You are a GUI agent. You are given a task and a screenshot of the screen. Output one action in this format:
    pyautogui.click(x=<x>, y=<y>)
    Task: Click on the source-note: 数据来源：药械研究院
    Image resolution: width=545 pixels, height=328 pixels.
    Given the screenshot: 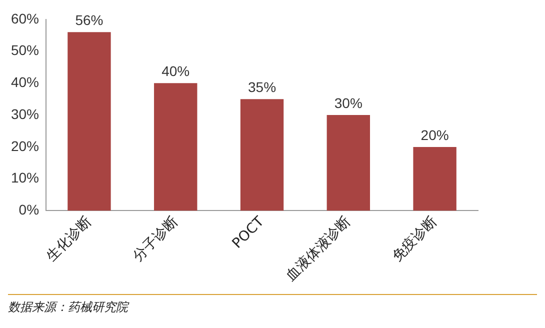 What is the action you would take?
    pyautogui.click(x=69, y=307)
    